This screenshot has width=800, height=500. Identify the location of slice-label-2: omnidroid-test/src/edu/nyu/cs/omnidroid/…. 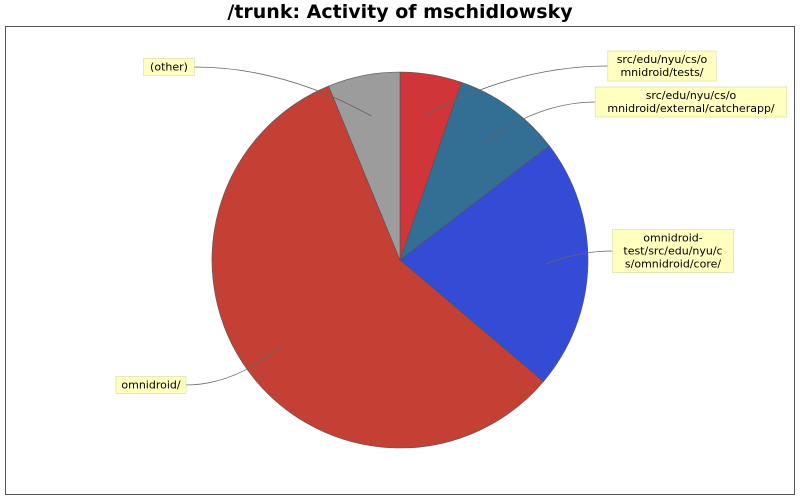
(673, 251).